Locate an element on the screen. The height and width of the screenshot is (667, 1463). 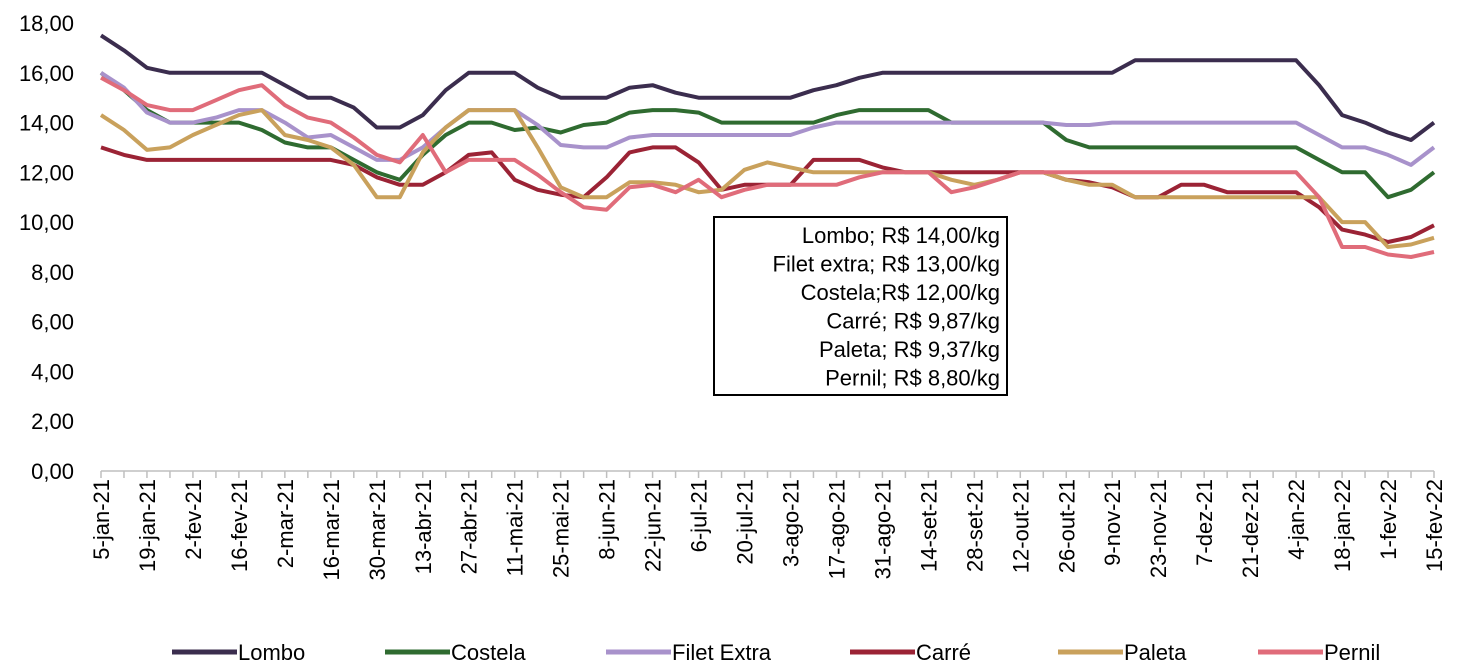
x-tick-label: 2-mar-21 is located at coordinates (285, 523).